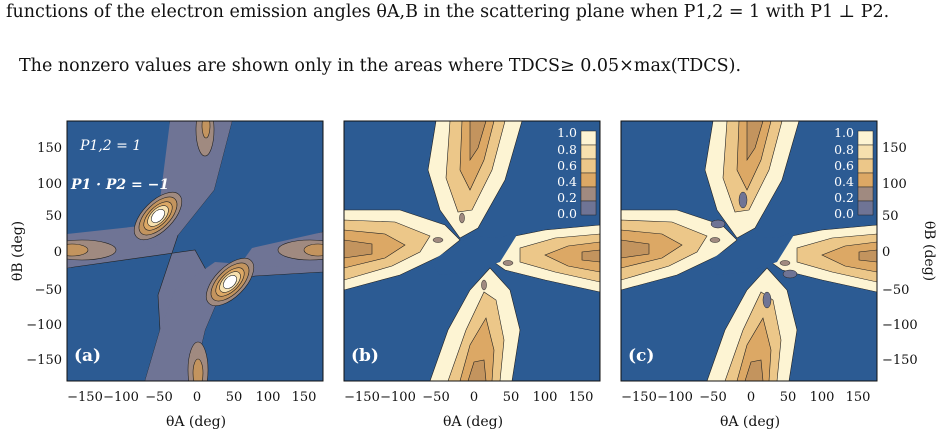  Describe the element at coordinates (745, 397) in the screenshot. I see `panel-c-x-ticks: −150 −100 −50 0 50 100 150` at that location.